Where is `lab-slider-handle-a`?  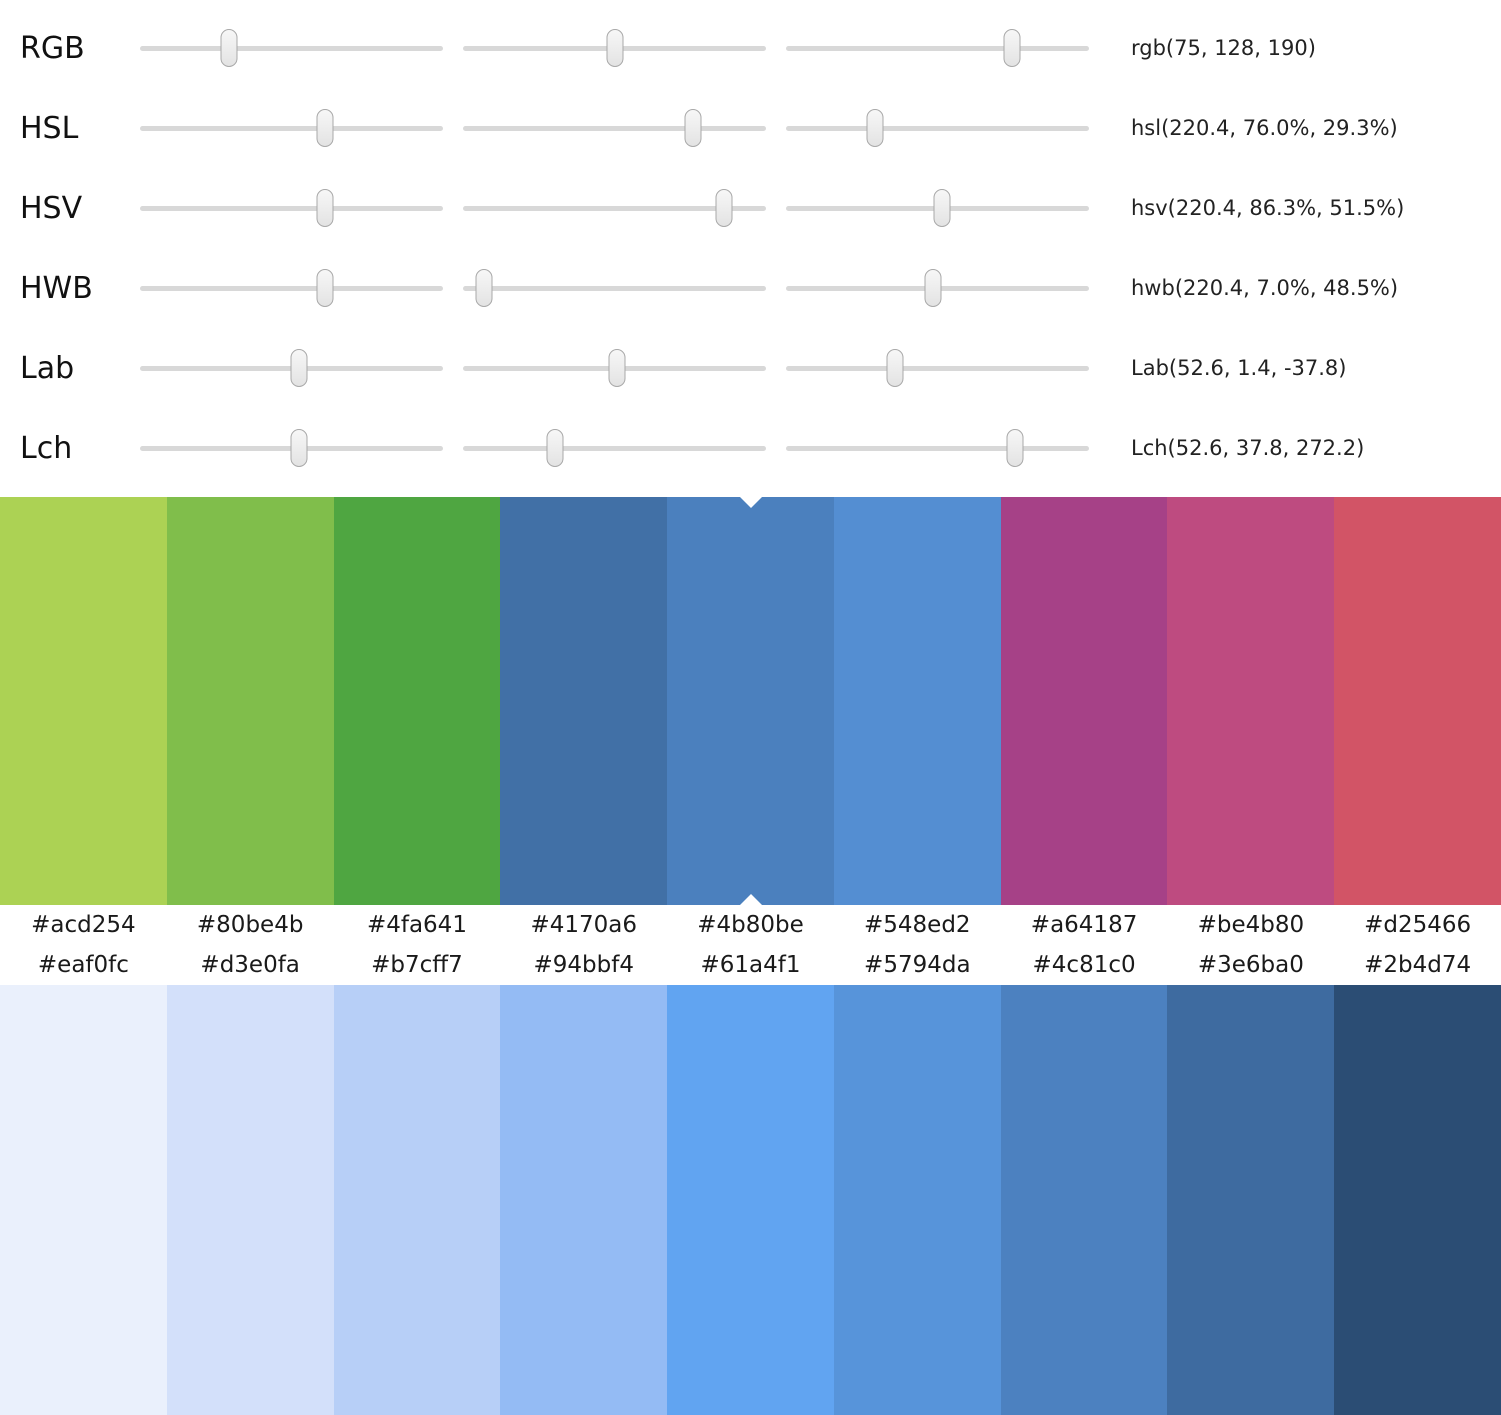
lab-slider-handle-a is located at coordinates (617, 368).